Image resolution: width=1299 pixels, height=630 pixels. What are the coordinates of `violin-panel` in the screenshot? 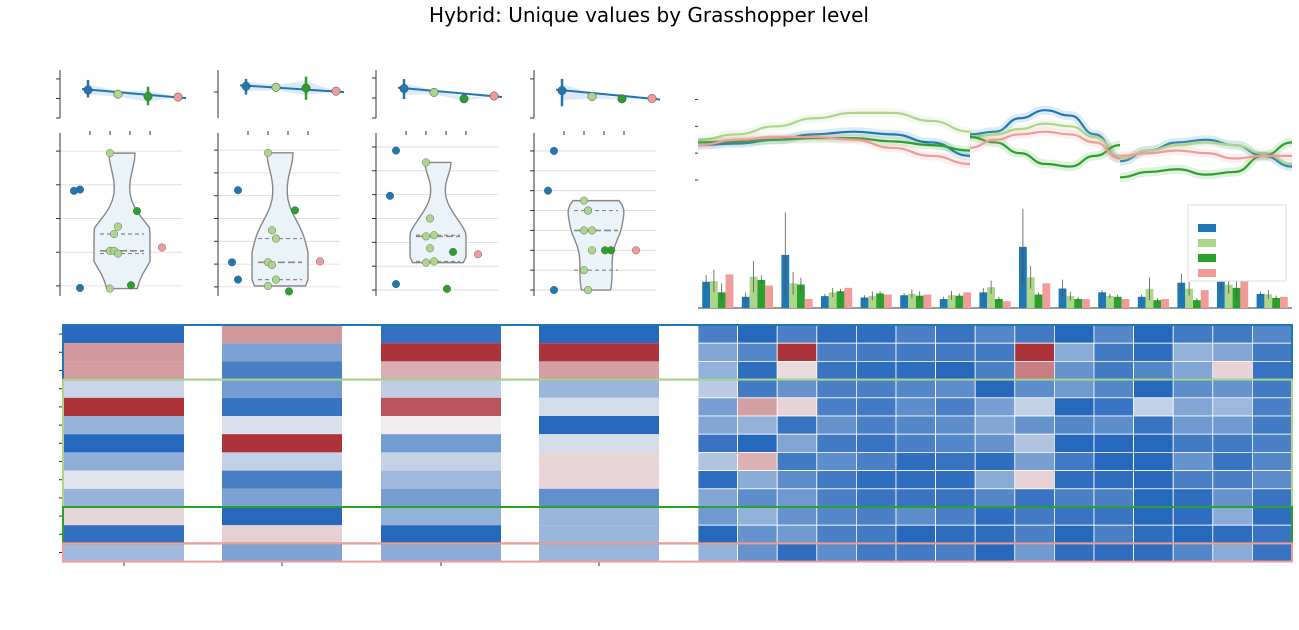 It's located at (593, 213).